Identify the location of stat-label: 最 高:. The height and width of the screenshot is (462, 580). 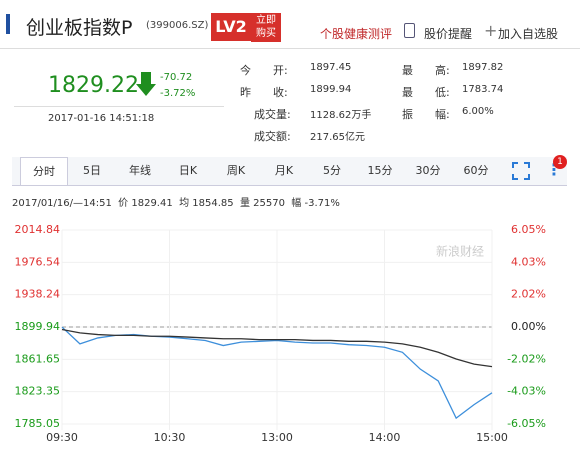
(426, 70).